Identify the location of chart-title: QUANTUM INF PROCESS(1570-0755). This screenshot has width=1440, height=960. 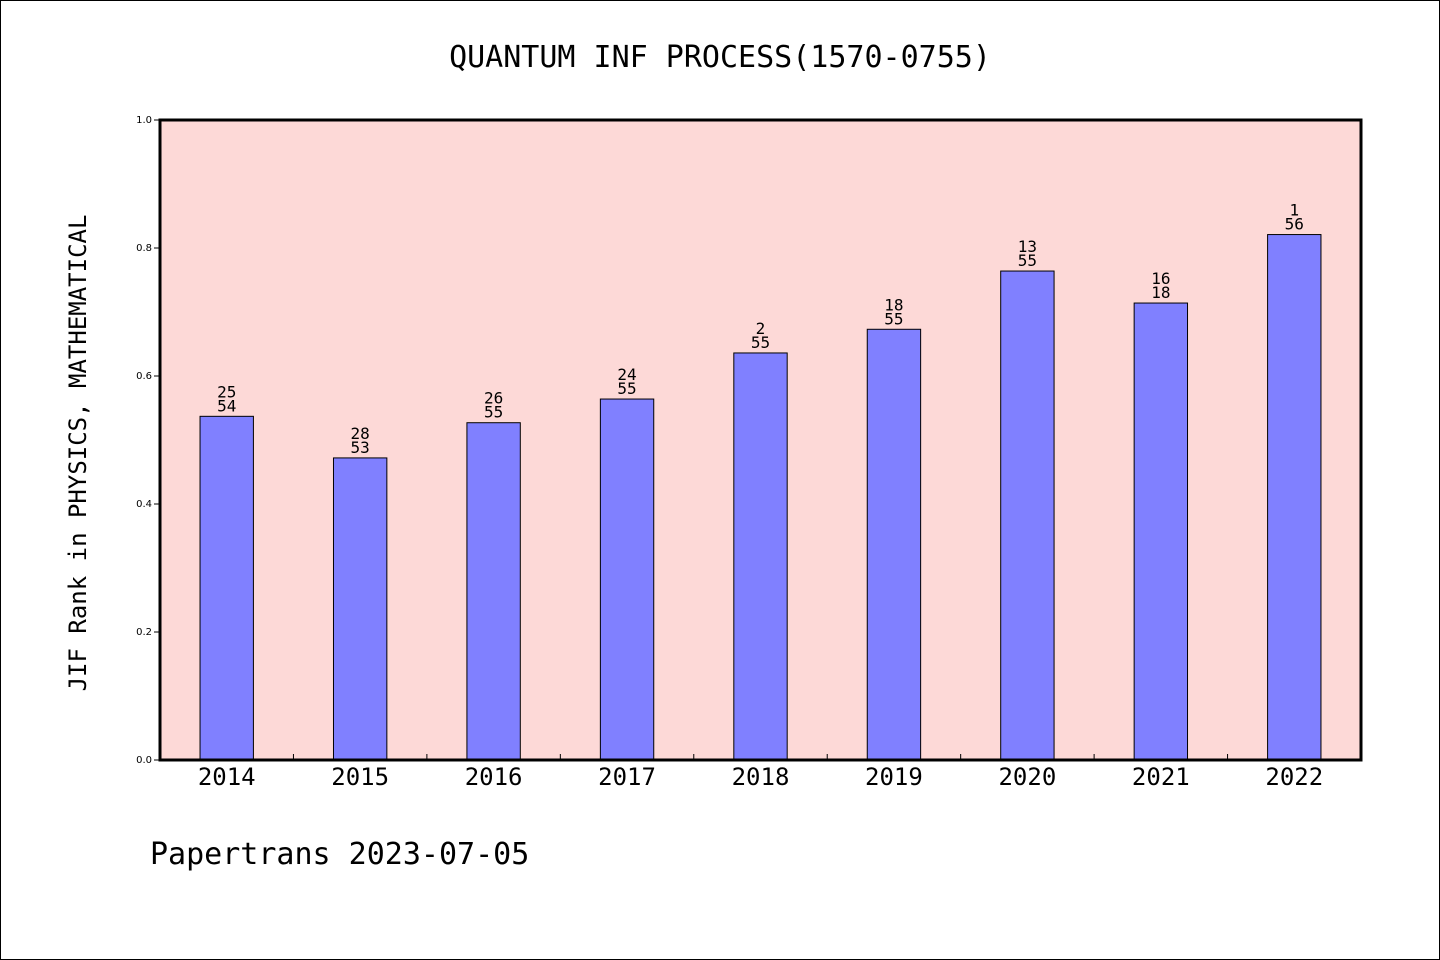
(720, 57).